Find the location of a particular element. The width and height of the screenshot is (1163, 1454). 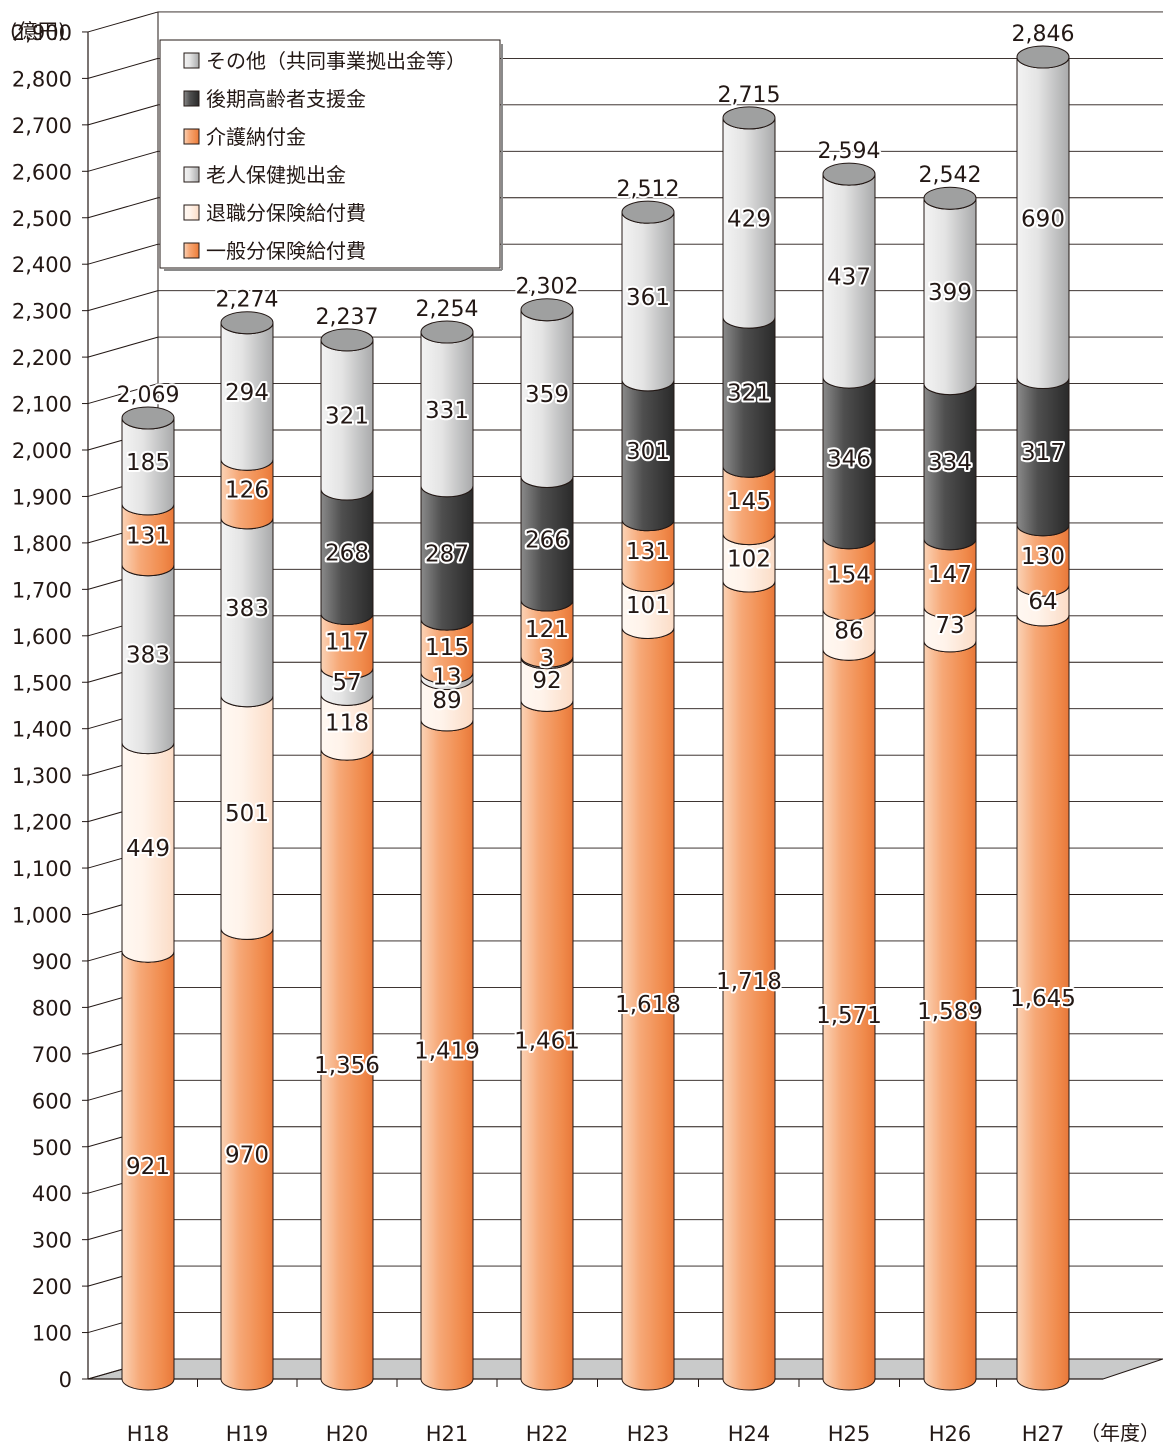

y-tick-label: 2,400 is located at coordinates (42, 265).